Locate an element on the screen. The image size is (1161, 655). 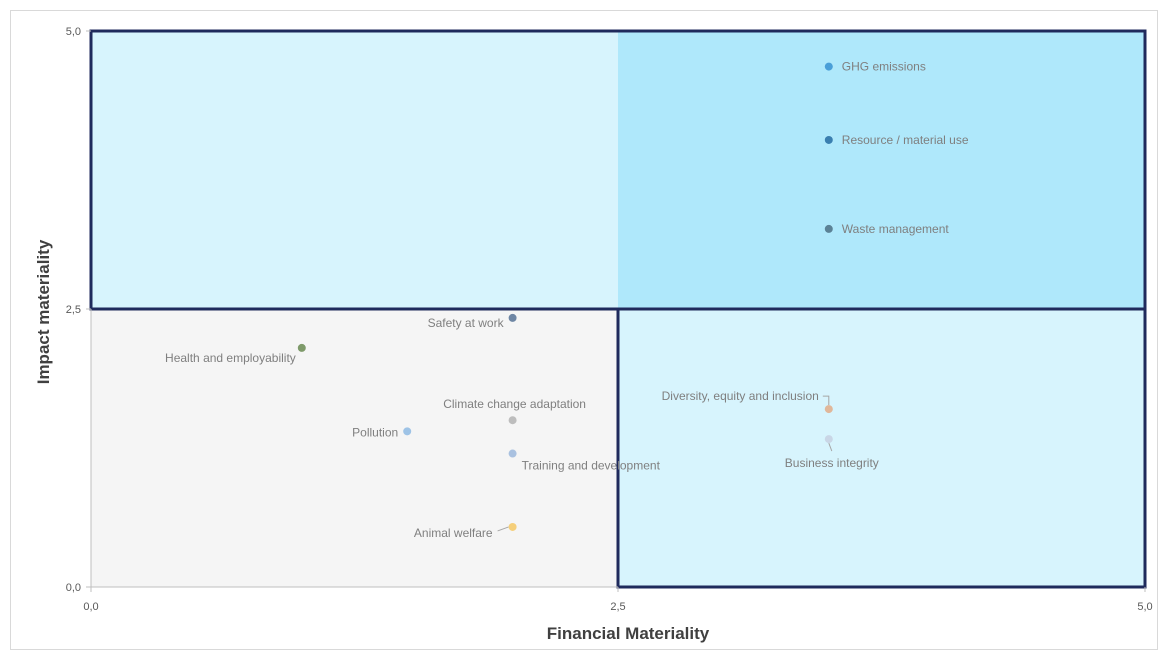
x-ticks: 0,0 2,5 5,0 is located at coordinates (618, 600).